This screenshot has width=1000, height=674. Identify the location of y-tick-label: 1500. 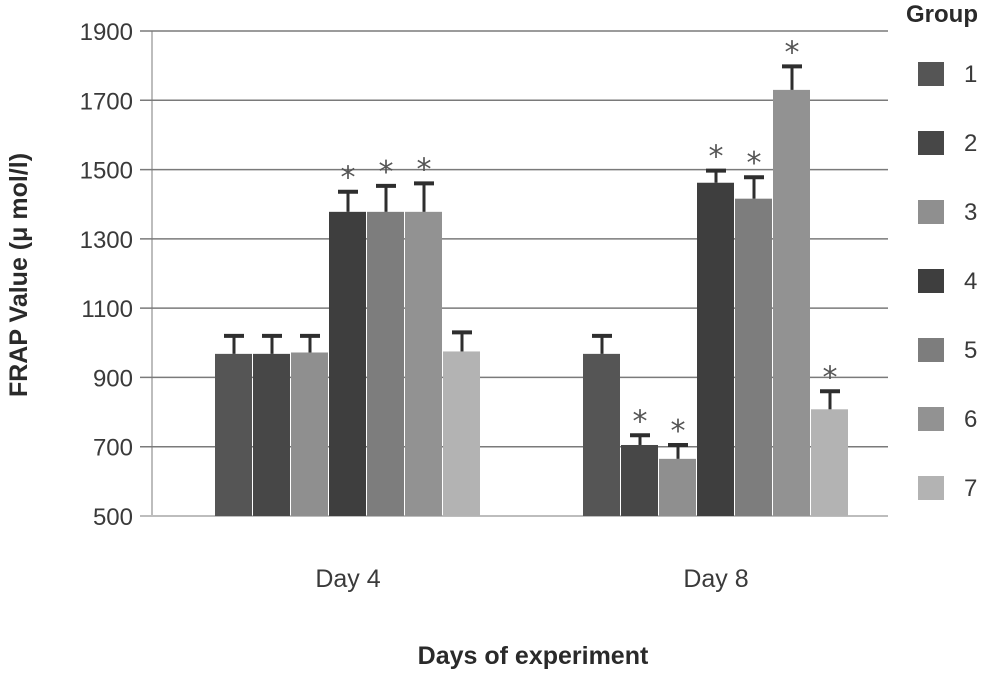
(106, 171).